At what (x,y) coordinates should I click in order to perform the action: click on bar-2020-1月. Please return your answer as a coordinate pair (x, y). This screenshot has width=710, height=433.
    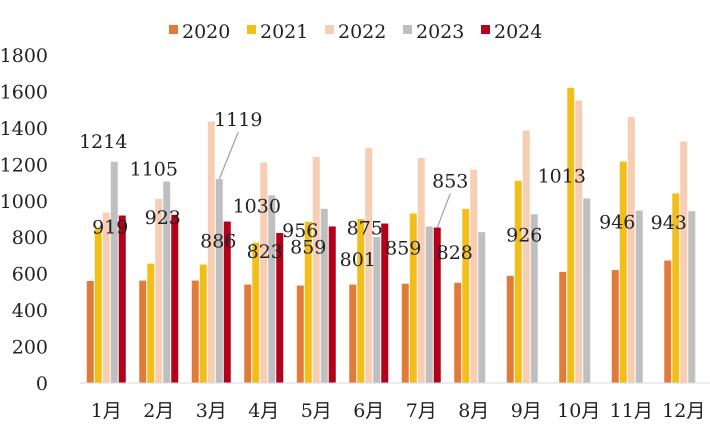
    Looking at the image, I should click on (90, 331).